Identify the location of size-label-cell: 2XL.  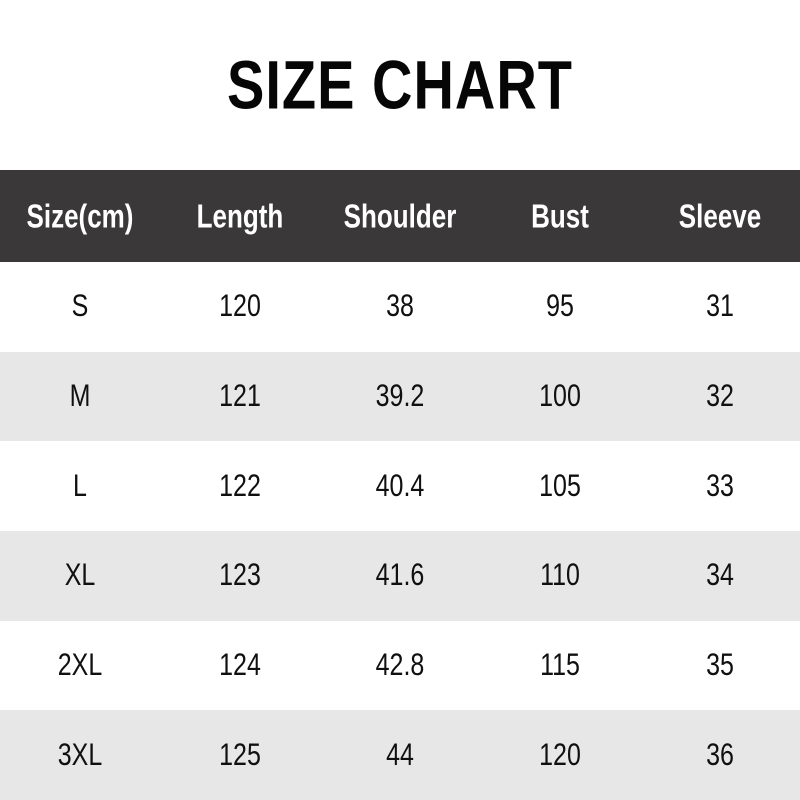
(80, 665).